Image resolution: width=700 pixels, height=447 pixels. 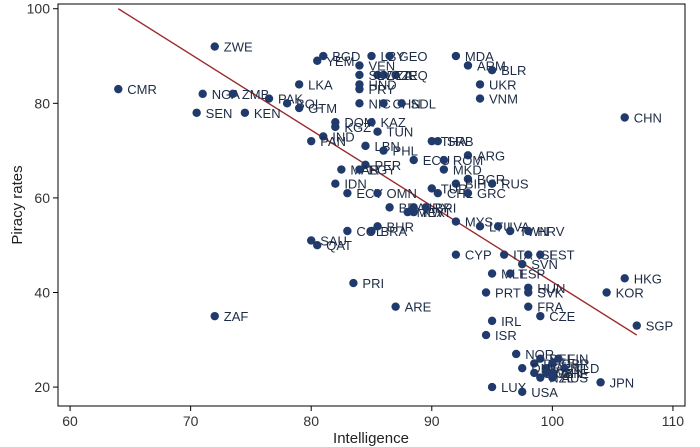 I want to click on data-point-label: SLV, so click(x=380, y=75).